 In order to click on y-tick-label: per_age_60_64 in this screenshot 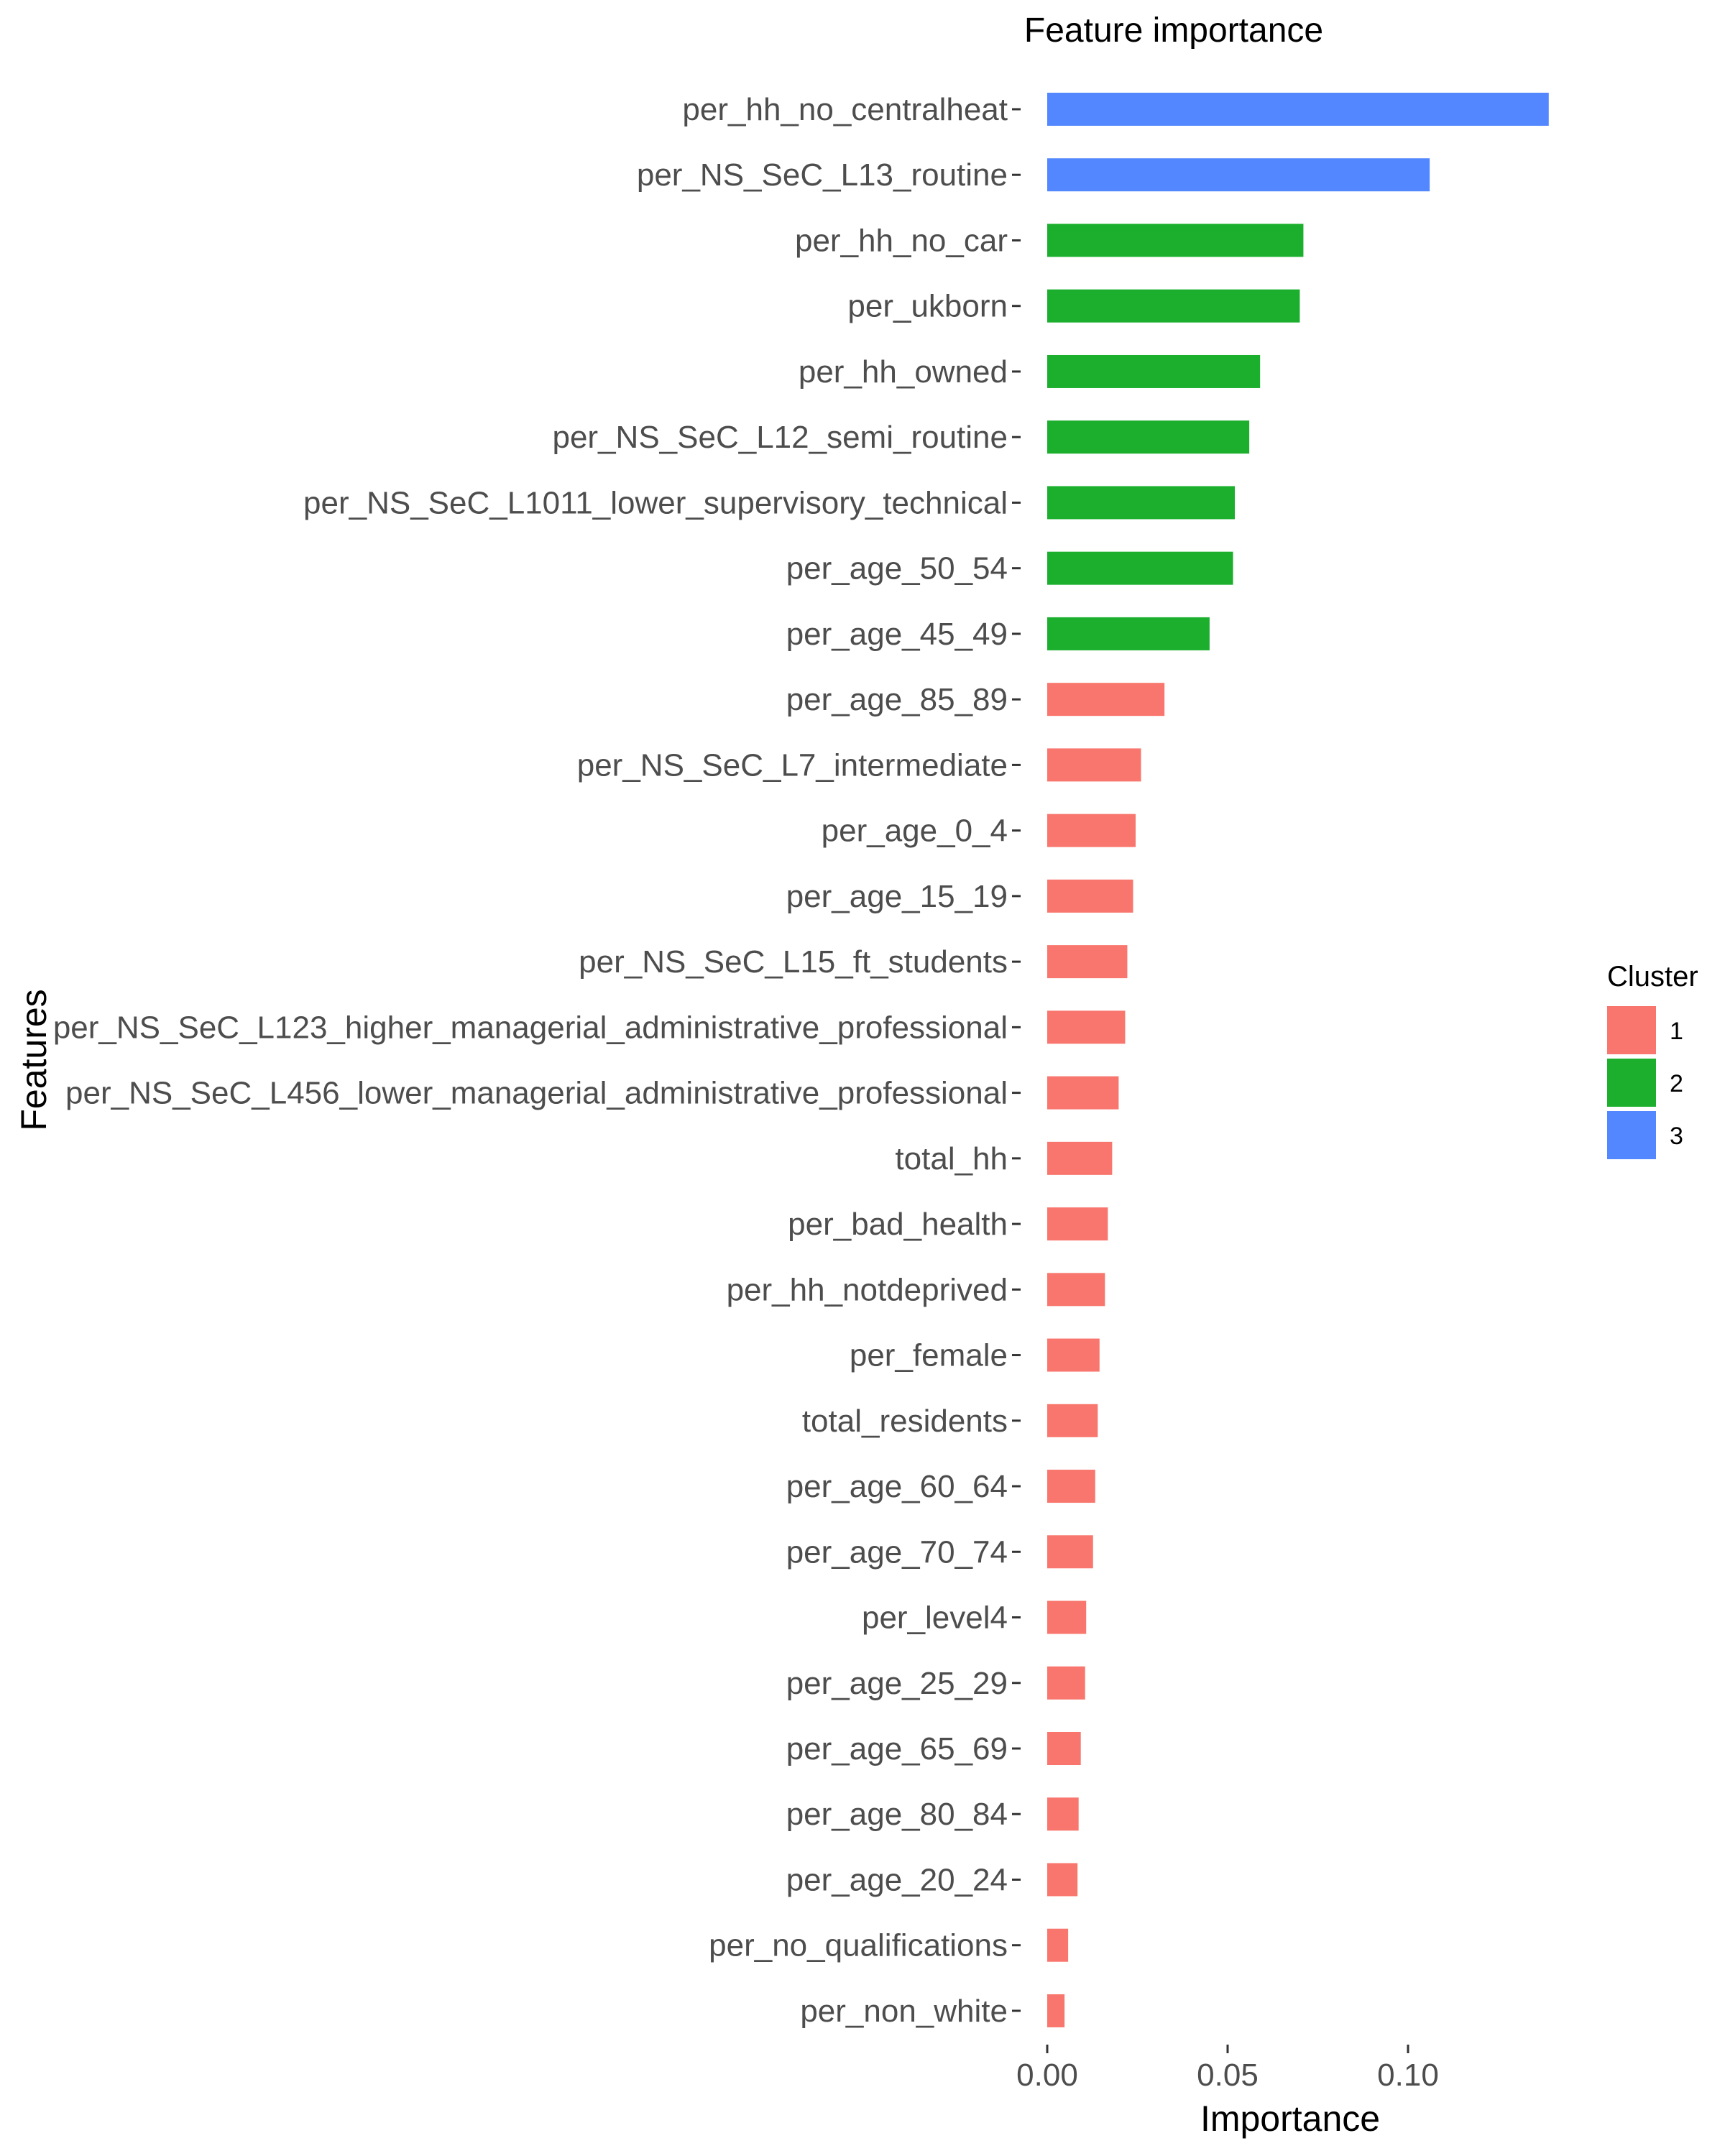, I will do `click(897, 1486)`.